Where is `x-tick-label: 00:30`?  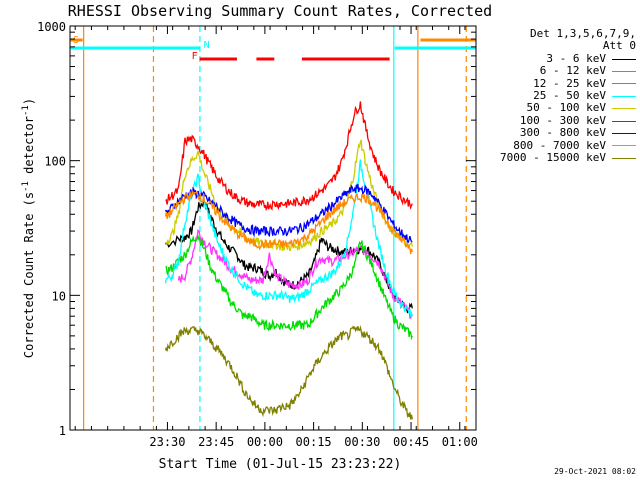 x-tick-label: 00:30 is located at coordinates (362, 442).